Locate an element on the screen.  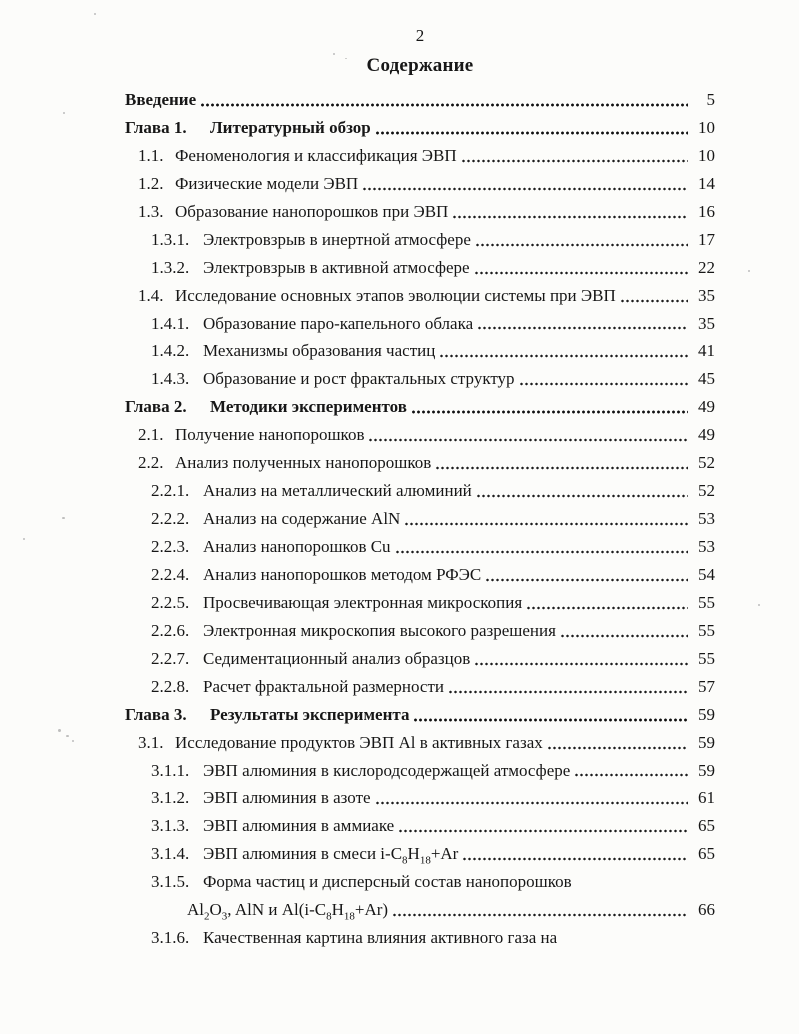
toc-entry: 2.2. Анализ полученных нанопорошков 52 is located at coordinates (420, 463).